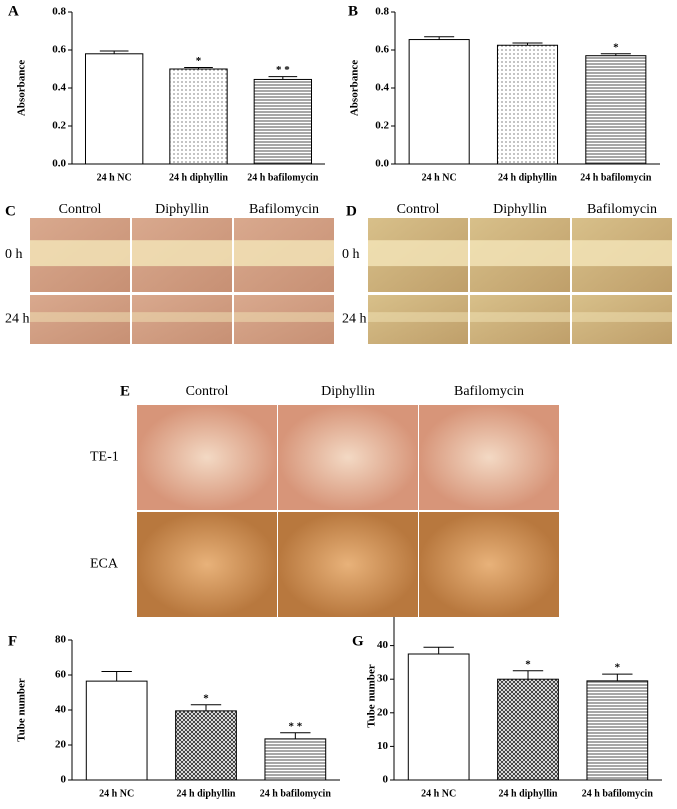  What do you see at coordinates (382, 50) in the screenshot?
I see `y-tick-label: 0.6` at bounding box center [382, 50].